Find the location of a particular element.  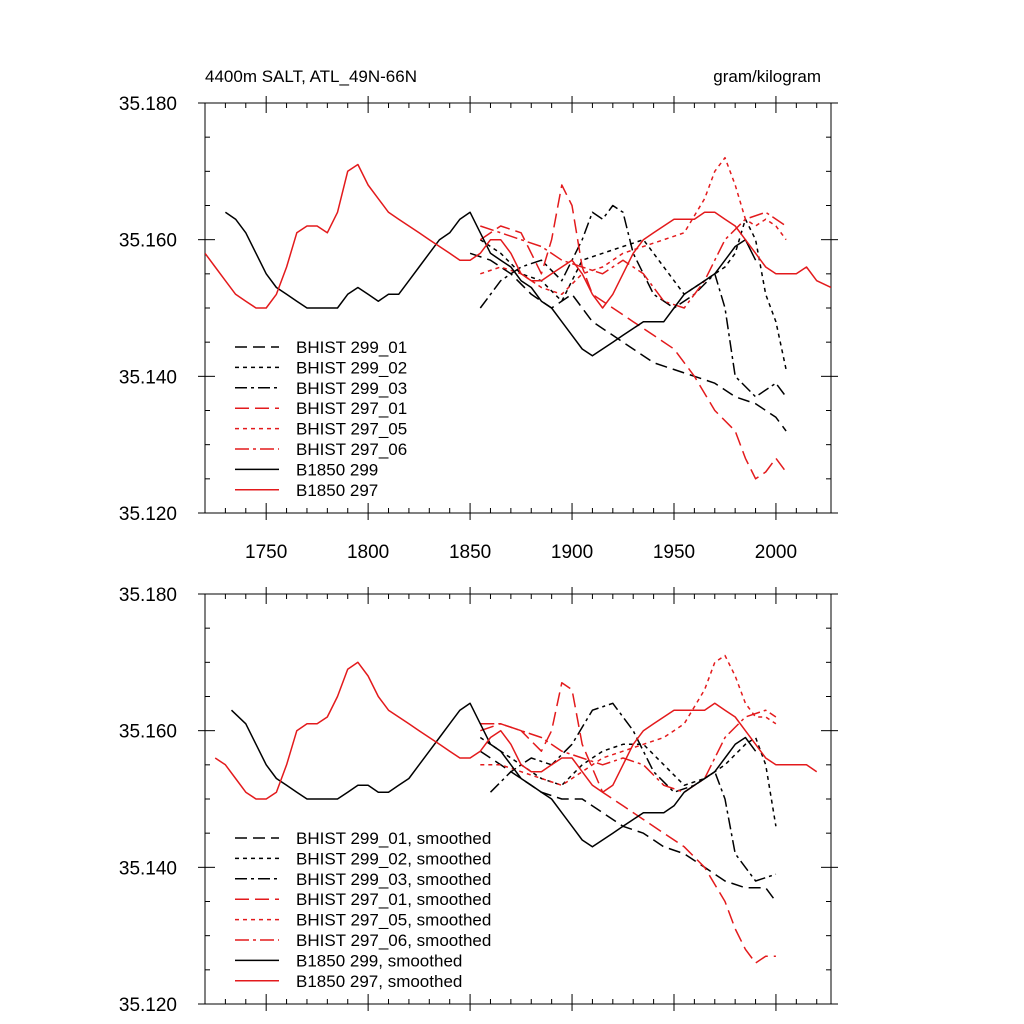

legend-label: B1850 297, smoothed is located at coordinates (379, 981).